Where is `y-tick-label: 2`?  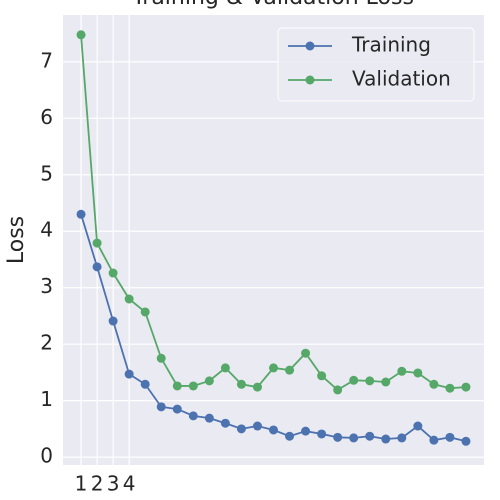
y-tick-label: 2 is located at coordinates (46, 343).